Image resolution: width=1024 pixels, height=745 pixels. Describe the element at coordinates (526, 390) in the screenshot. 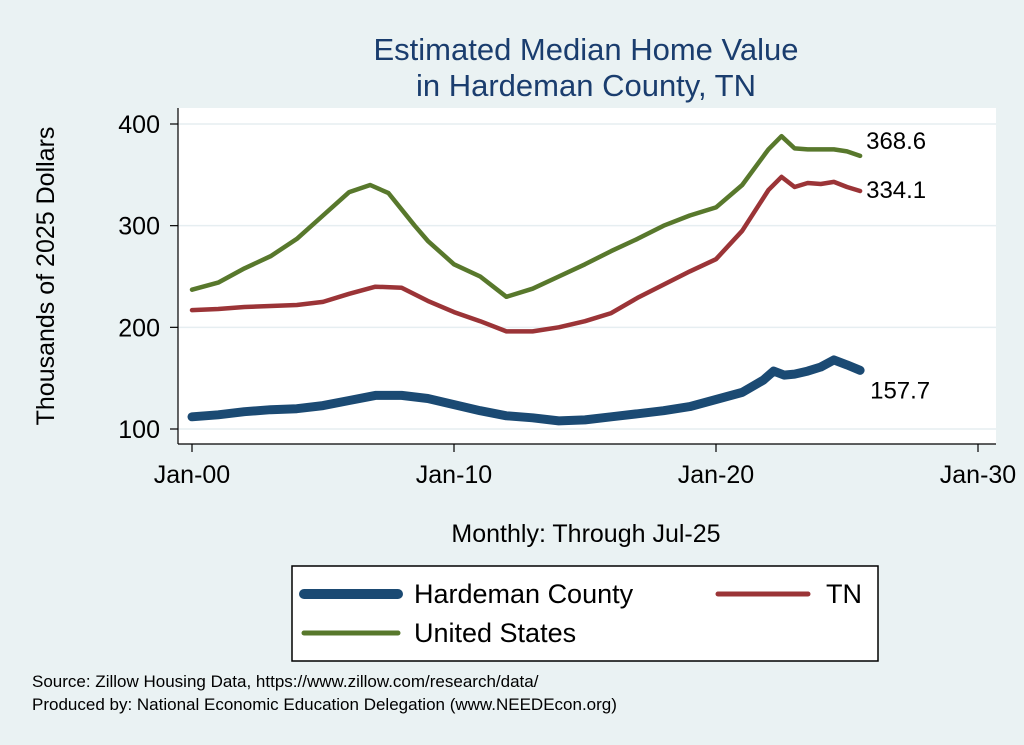

I see `series-line-hardeman` at that location.